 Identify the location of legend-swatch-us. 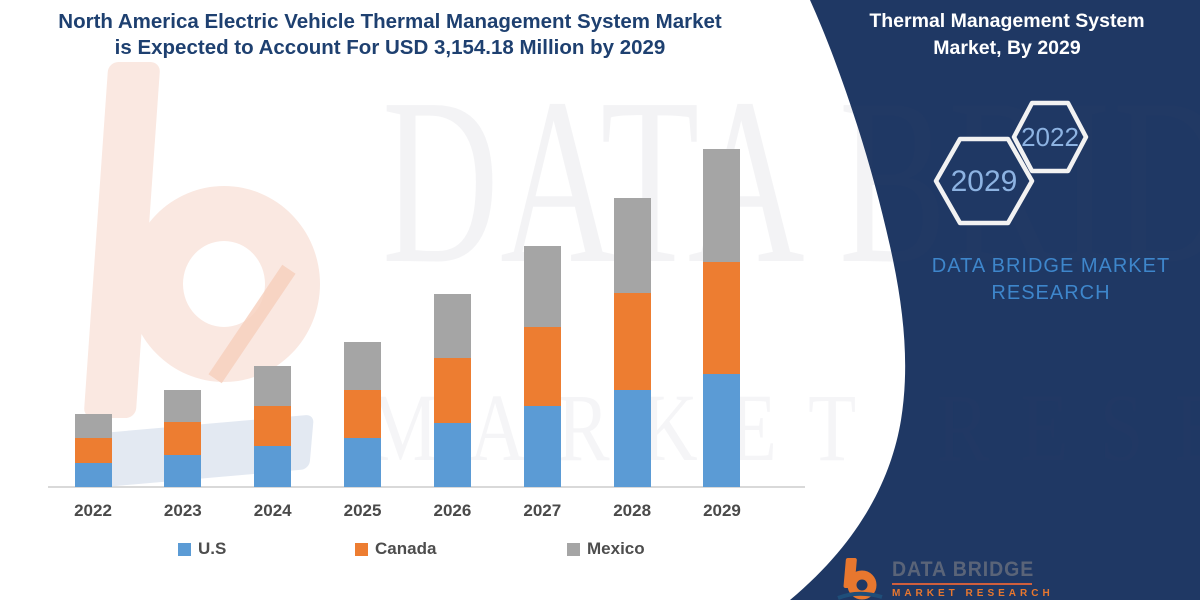
(184, 549).